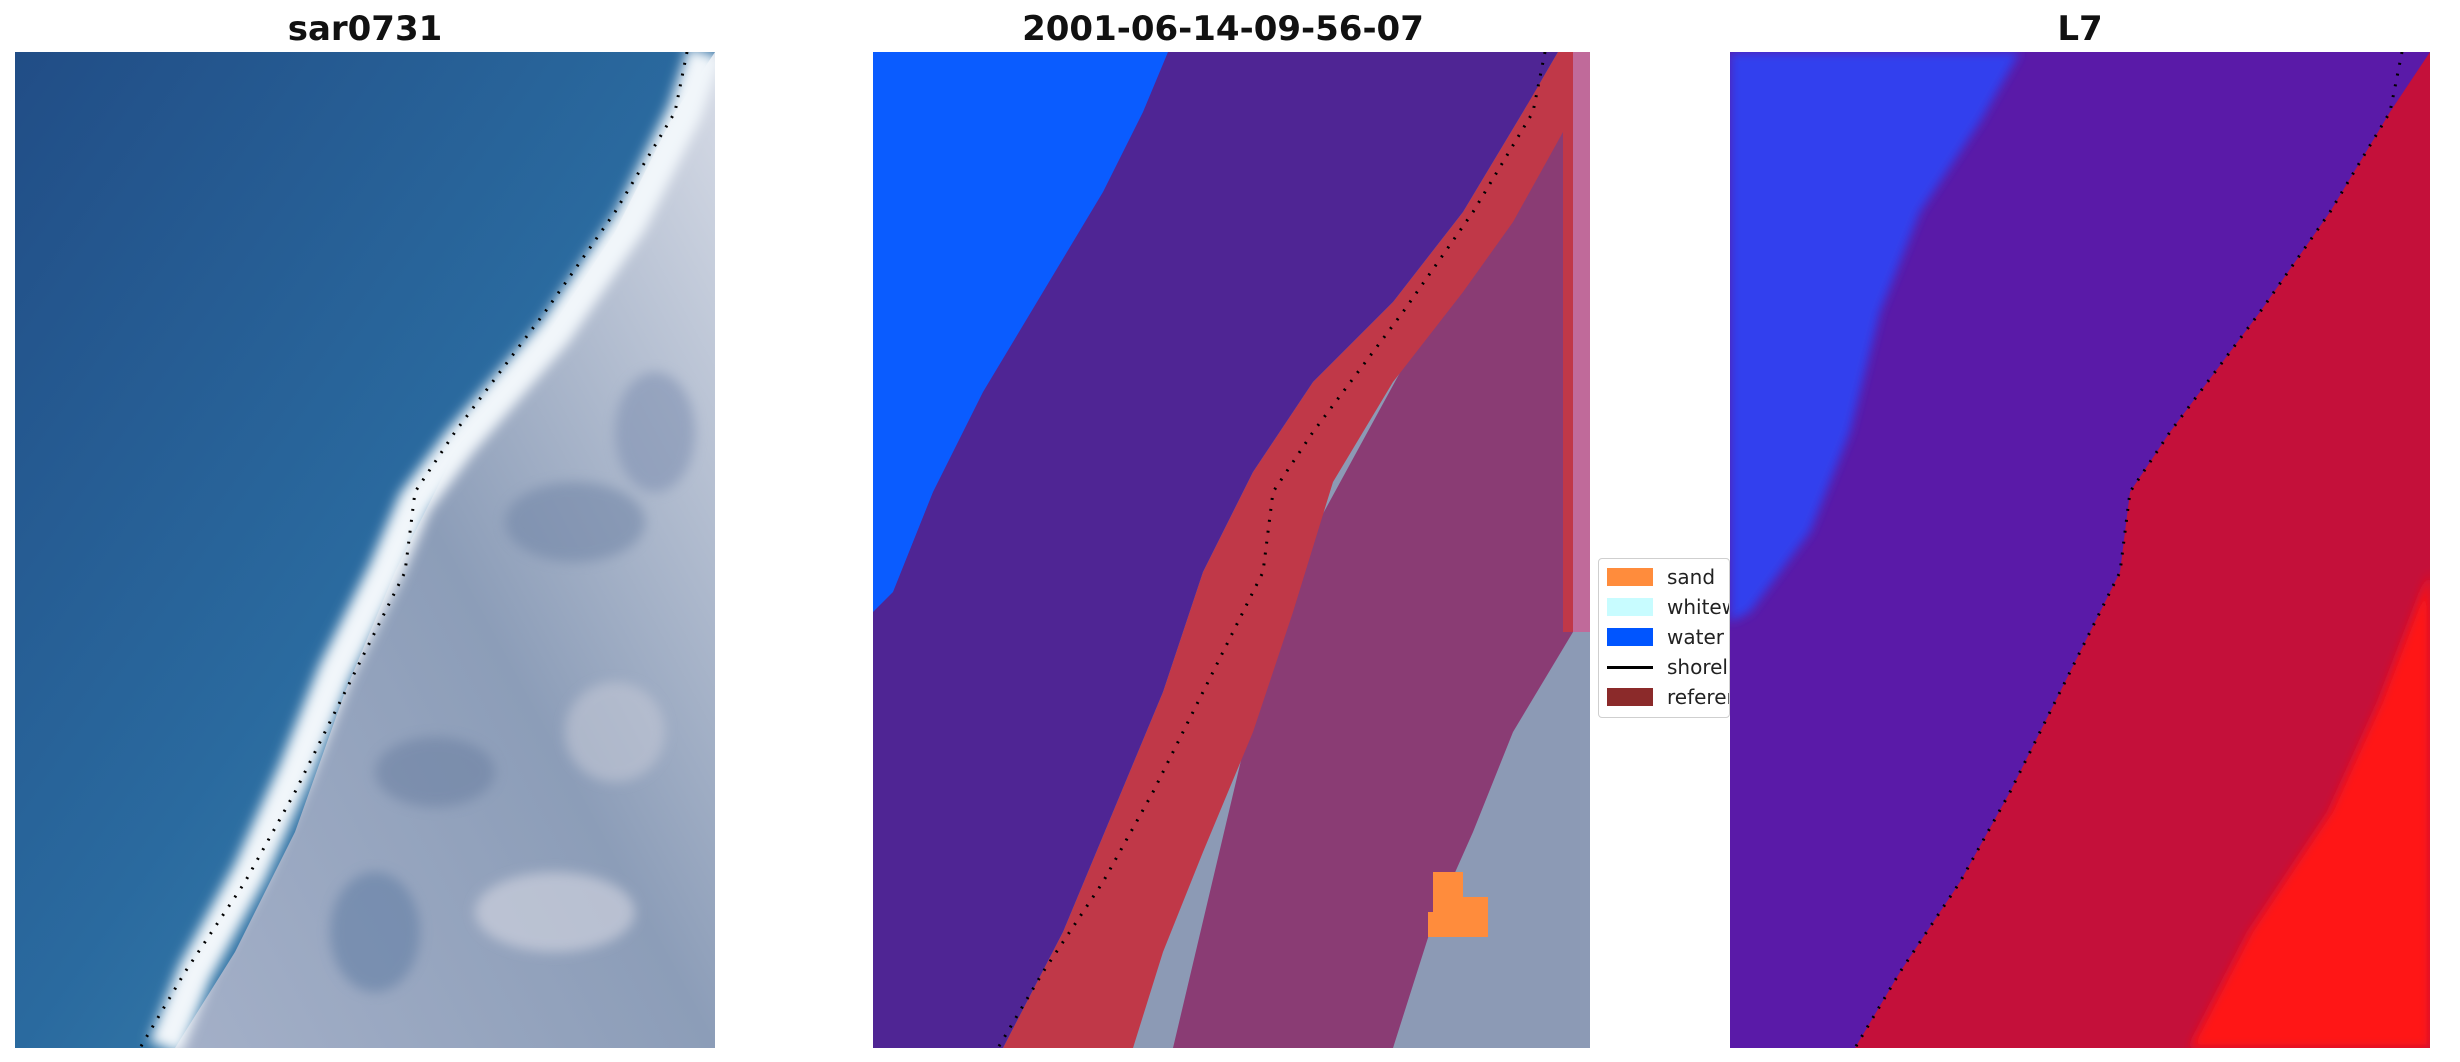 This screenshot has width=2460, height=1062. I want to click on legend-item-shoreline: shoreline, so click(1668, 667).